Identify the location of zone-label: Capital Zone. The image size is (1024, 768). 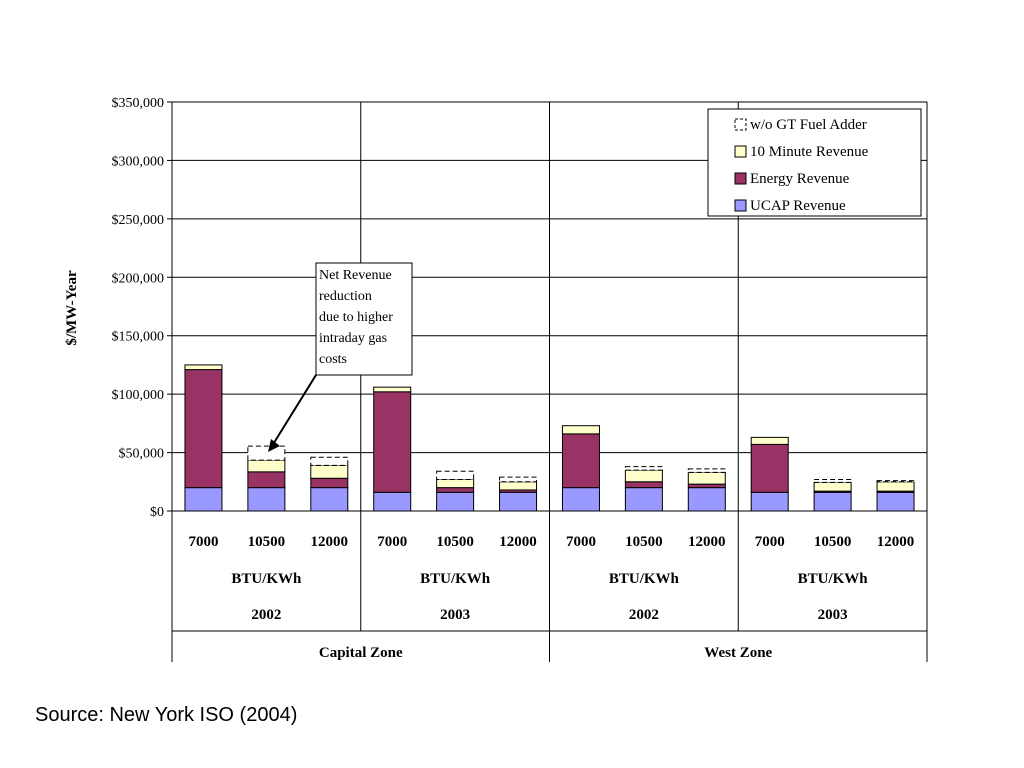
(361, 653).